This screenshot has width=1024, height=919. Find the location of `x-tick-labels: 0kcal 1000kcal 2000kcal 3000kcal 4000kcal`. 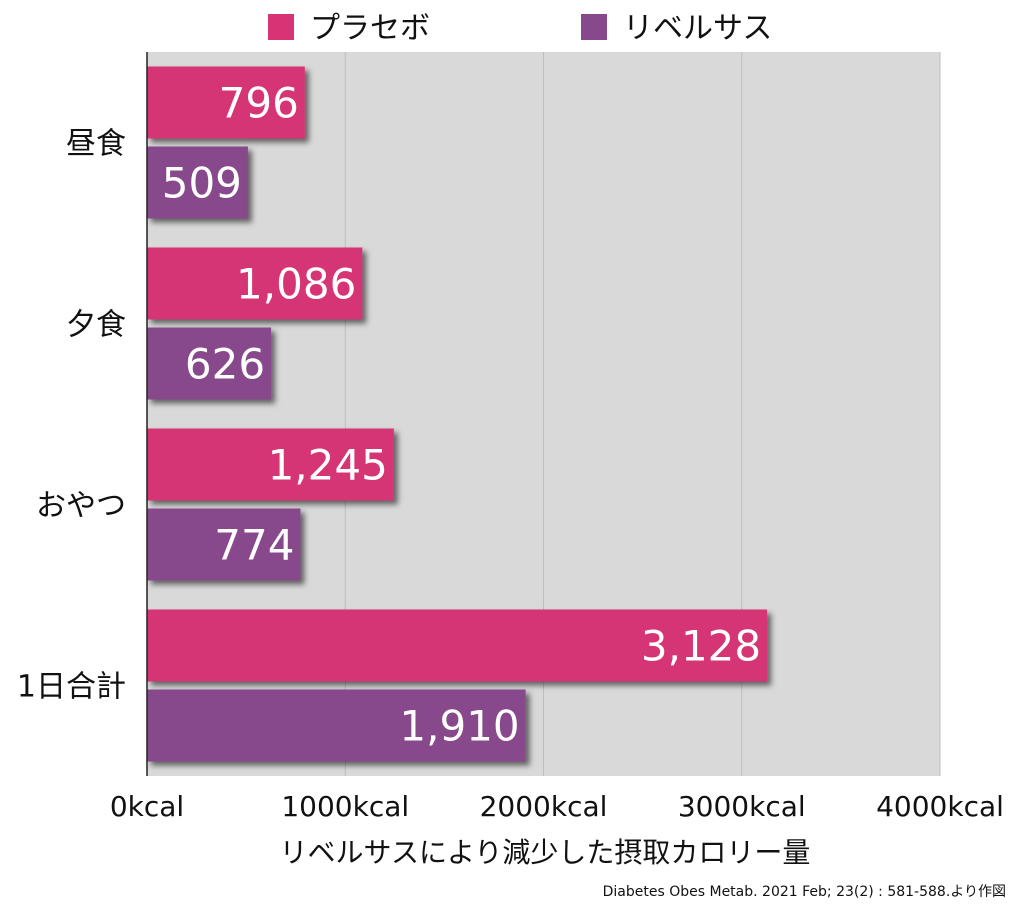

x-tick-labels: 0kcal 1000kcal 2000kcal 3000kcal 4000kcal is located at coordinates (557, 806).